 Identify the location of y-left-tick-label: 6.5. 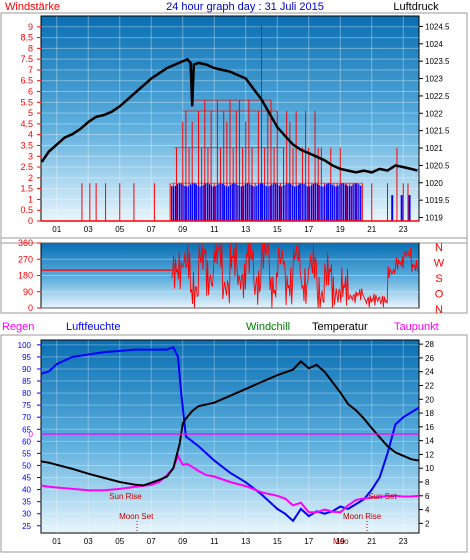
(26, 81).